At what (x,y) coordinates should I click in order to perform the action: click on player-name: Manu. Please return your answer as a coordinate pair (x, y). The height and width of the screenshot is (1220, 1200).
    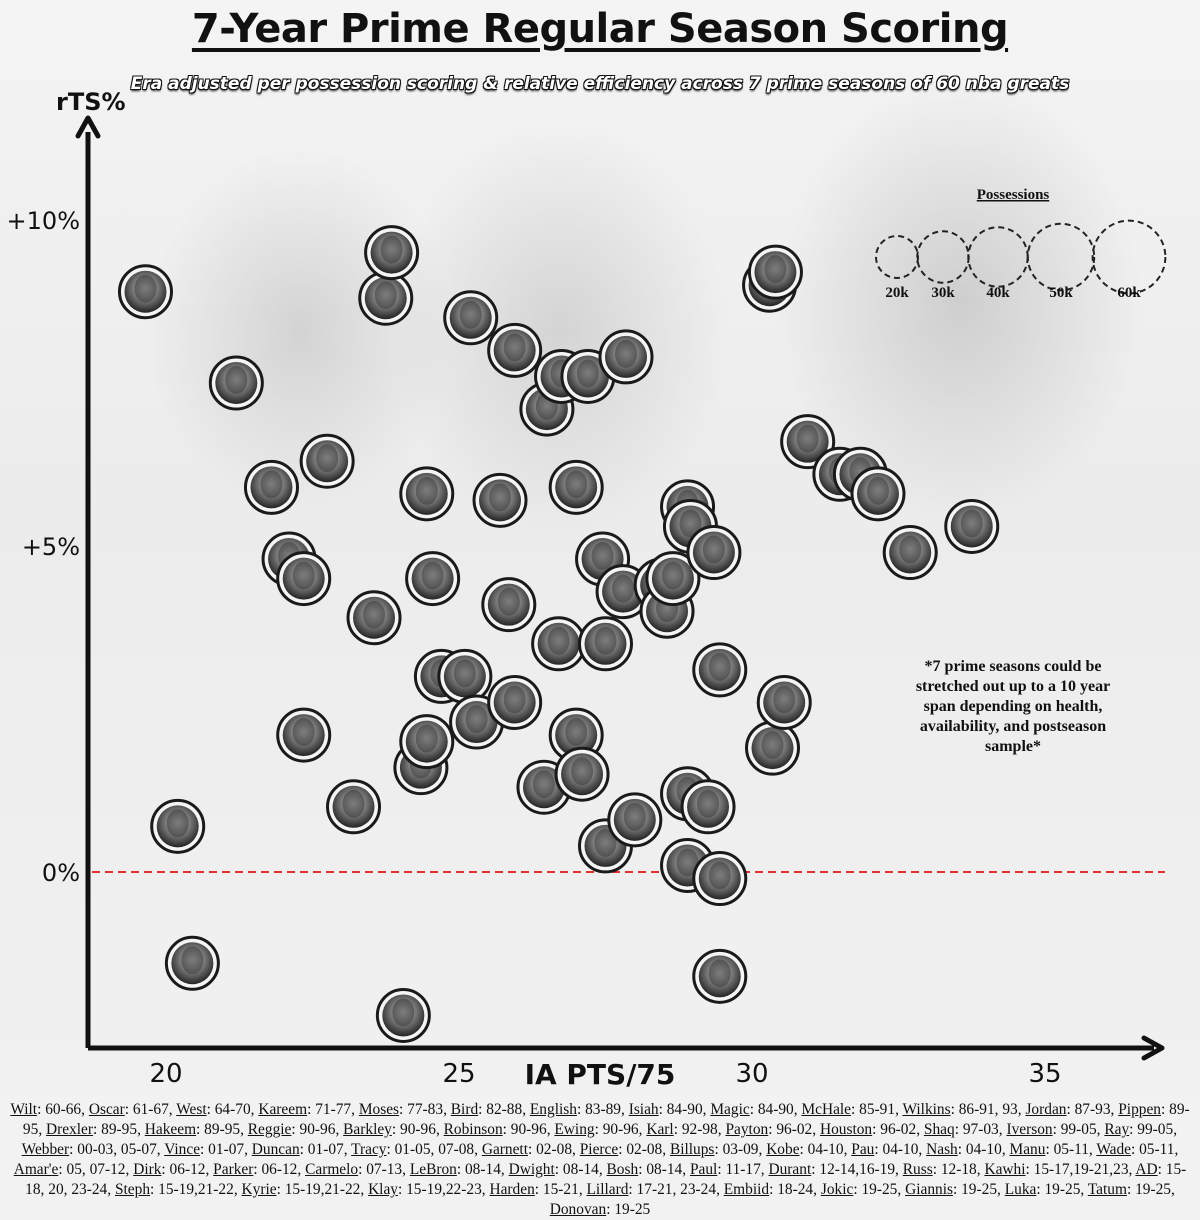
    Looking at the image, I should click on (1027, 1149).